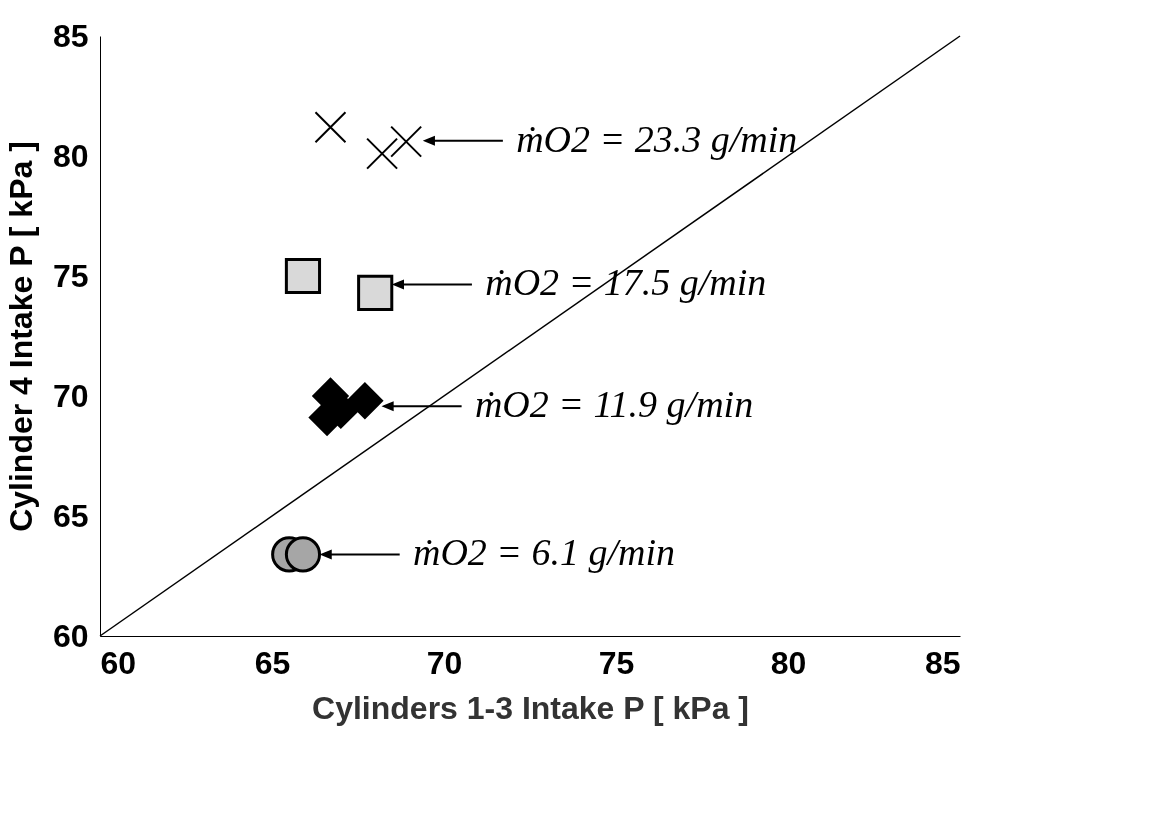 This screenshot has height=830, width=1159. I want to click on x-tick-label: 80, so click(788, 662).